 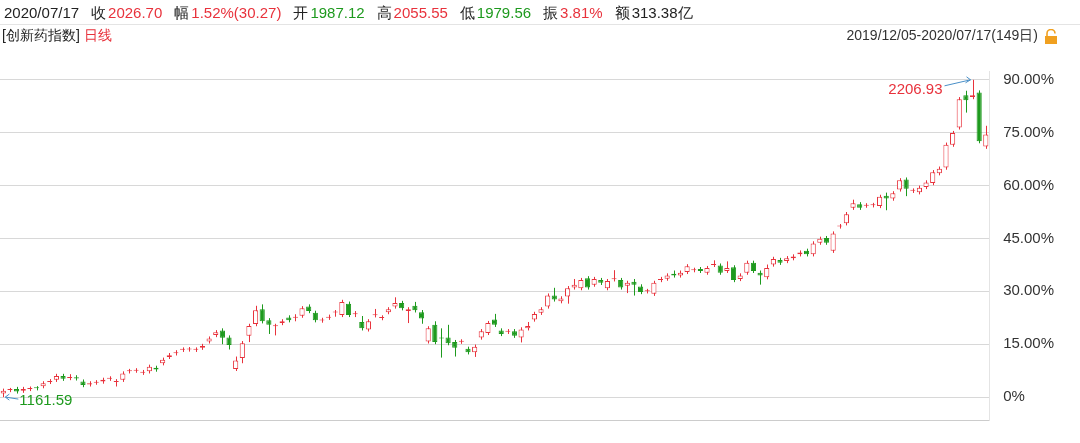 What do you see at coordinates (581, 12) in the screenshot?
I see `text: 3.81%` at bounding box center [581, 12].